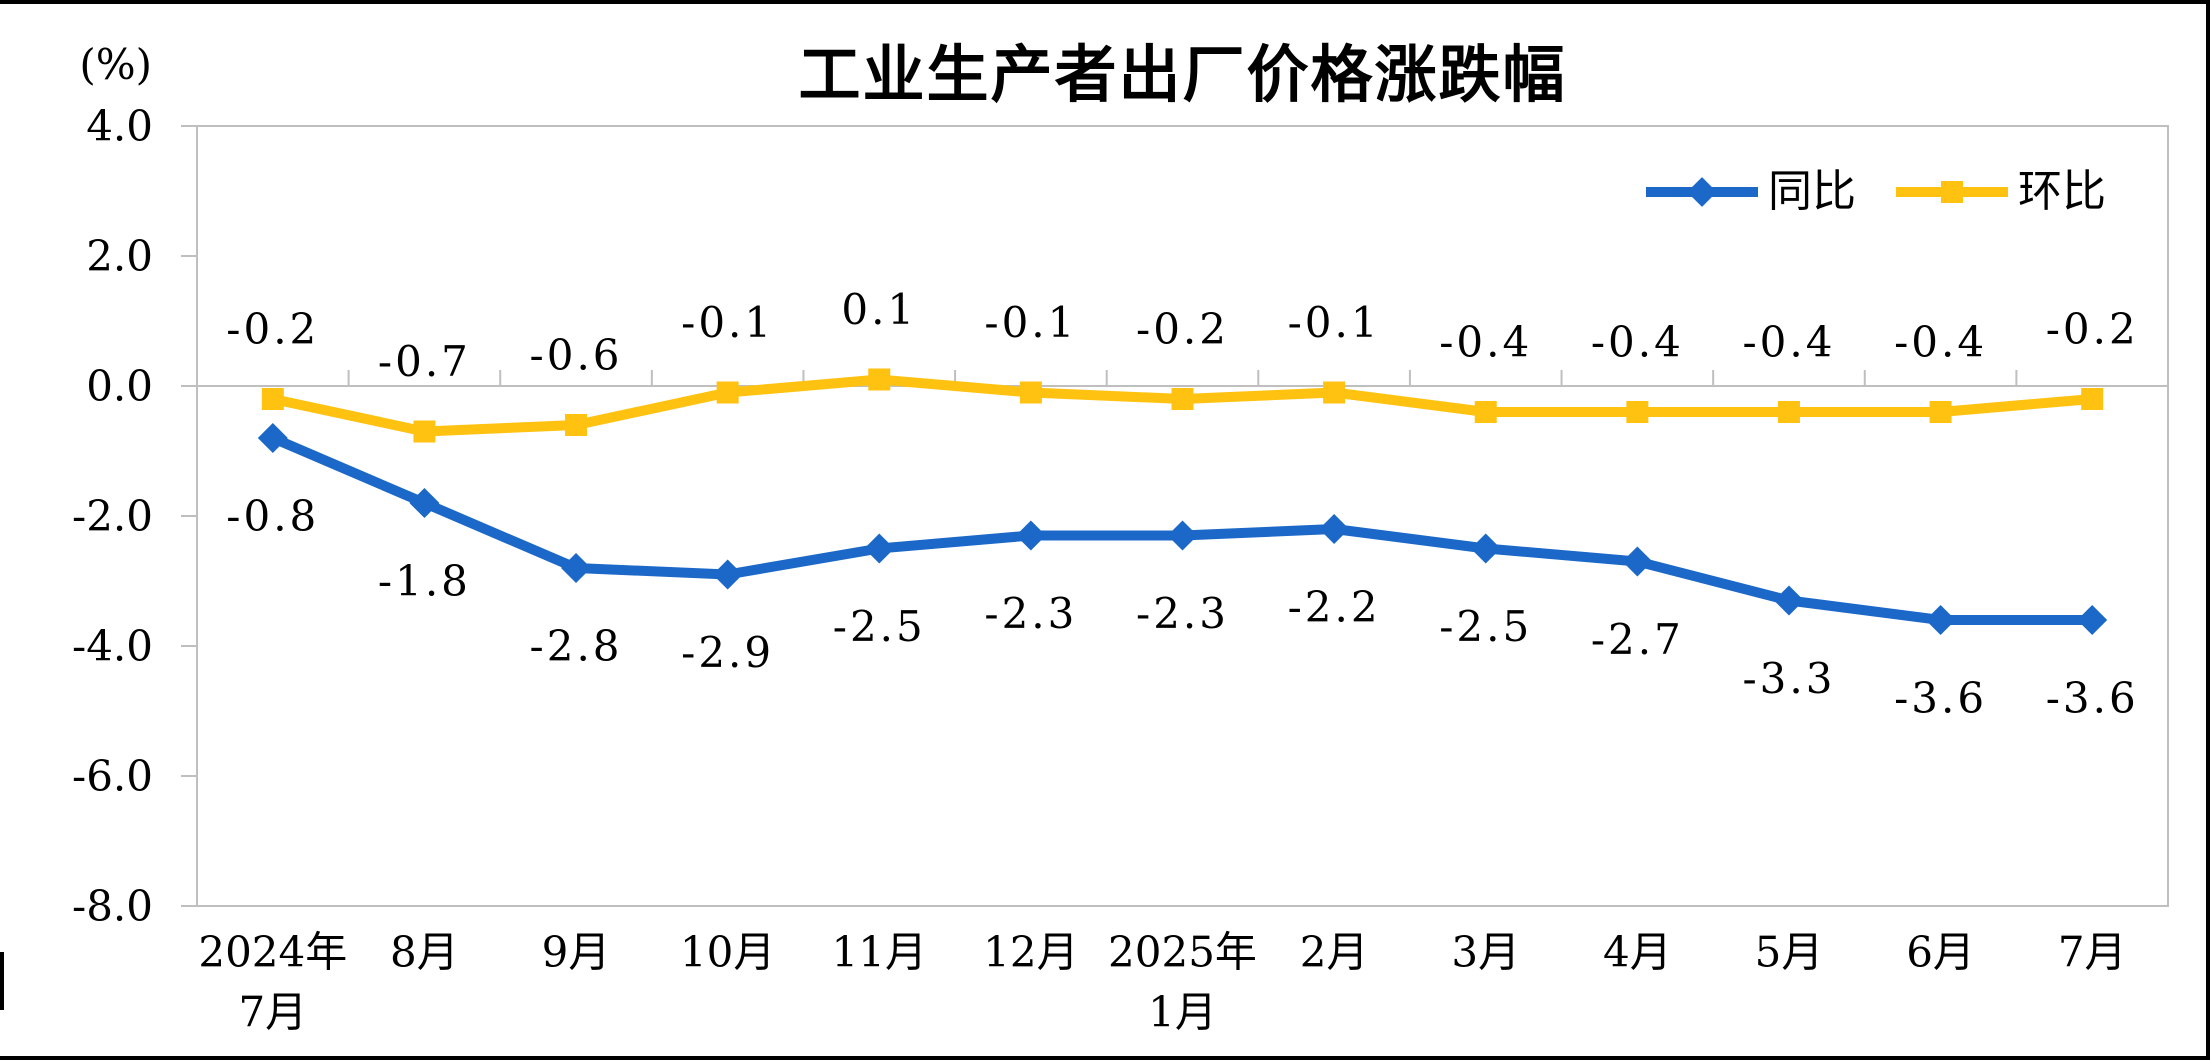 The height and width of the screenshot is (1060, 2210). What do you see at coordinates (1876, 192) in the screenshot?
I see `legend: 同比 环比` at bounding box center [1876, 192].